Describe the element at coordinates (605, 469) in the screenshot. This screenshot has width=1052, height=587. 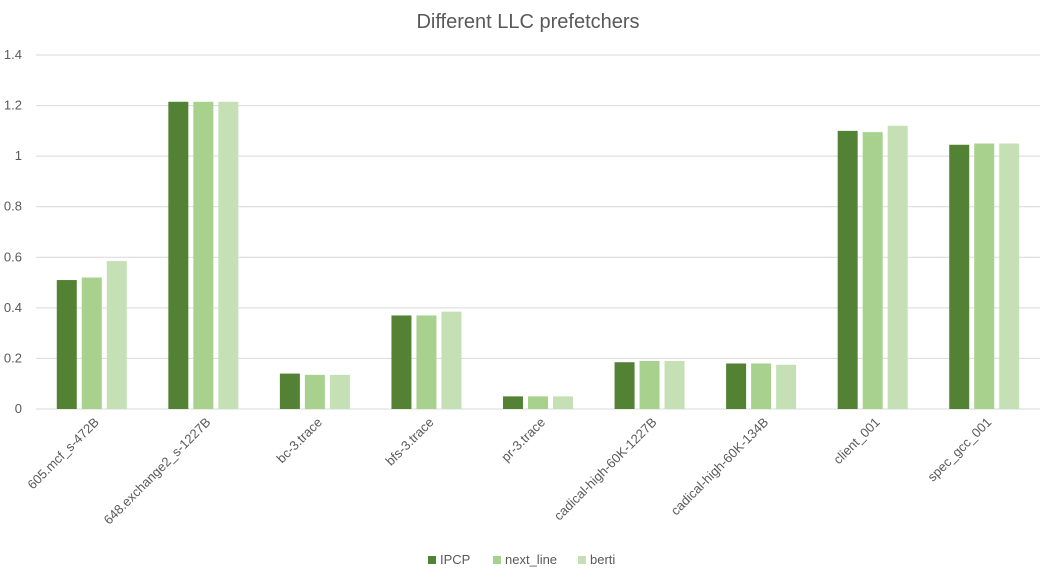
I see `x-tick-label: cadical-high-60K-1227B` at that location.